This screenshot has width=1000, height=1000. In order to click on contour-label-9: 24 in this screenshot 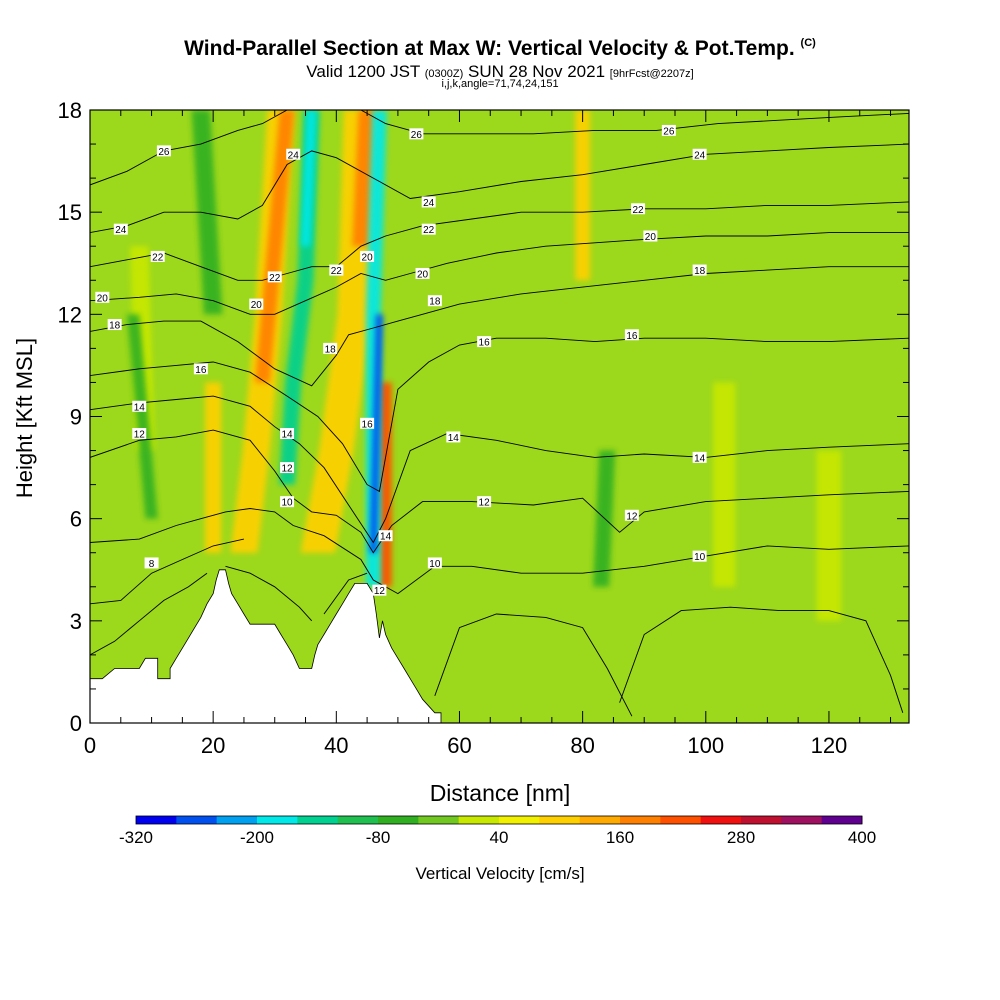, I will do `click(293, 154)`.